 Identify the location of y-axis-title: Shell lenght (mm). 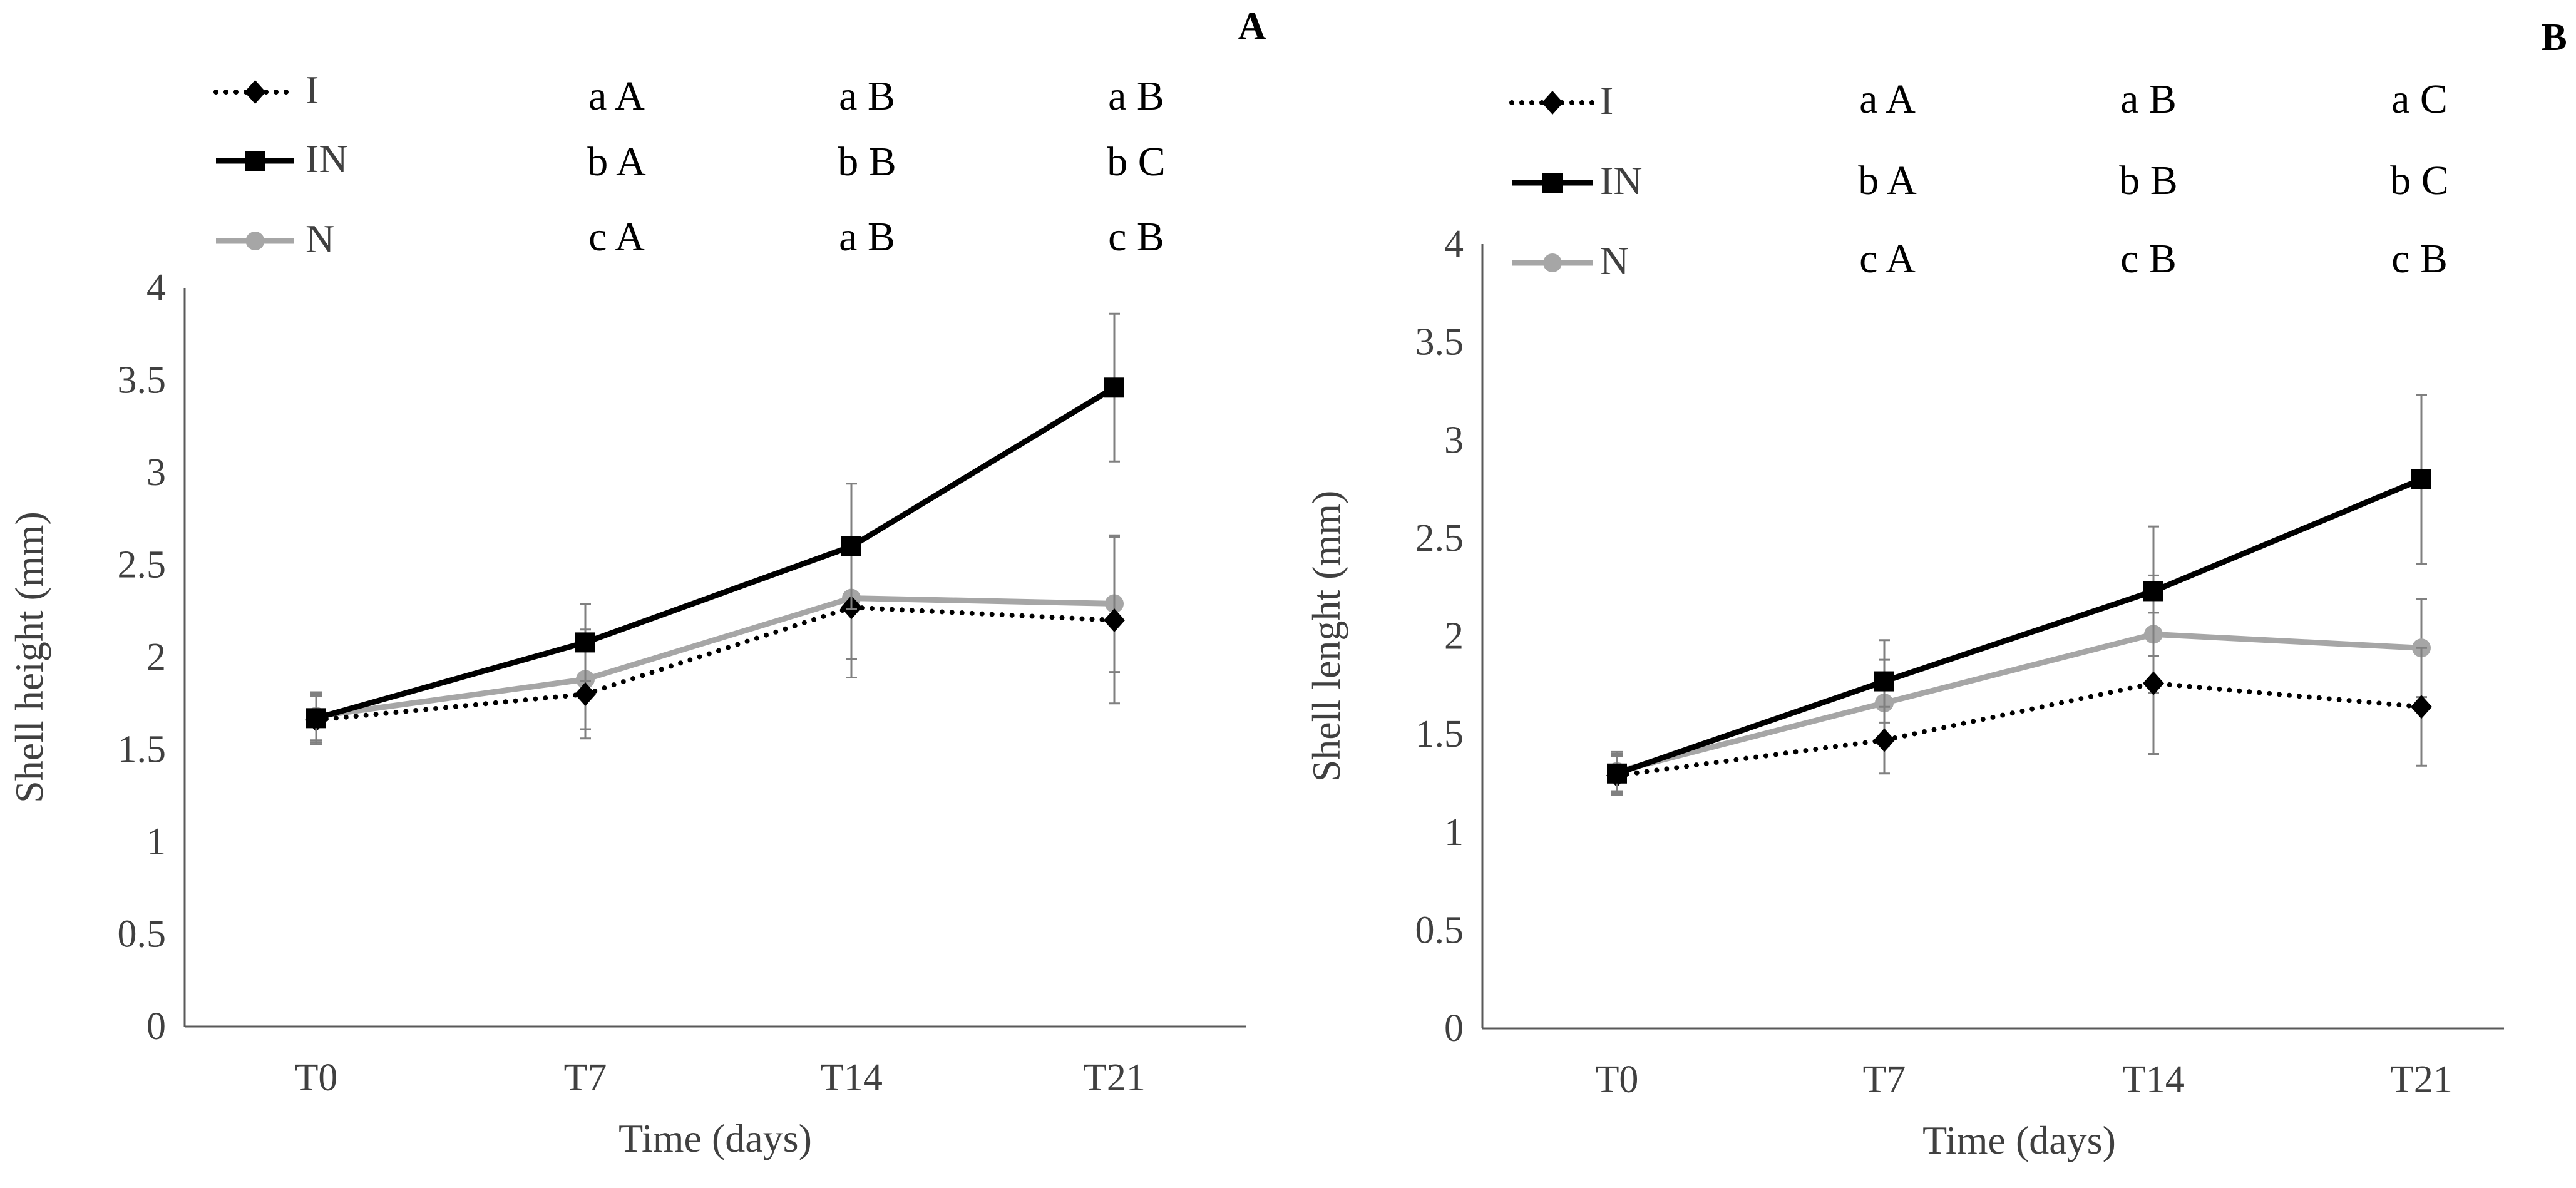
(1326, 637).